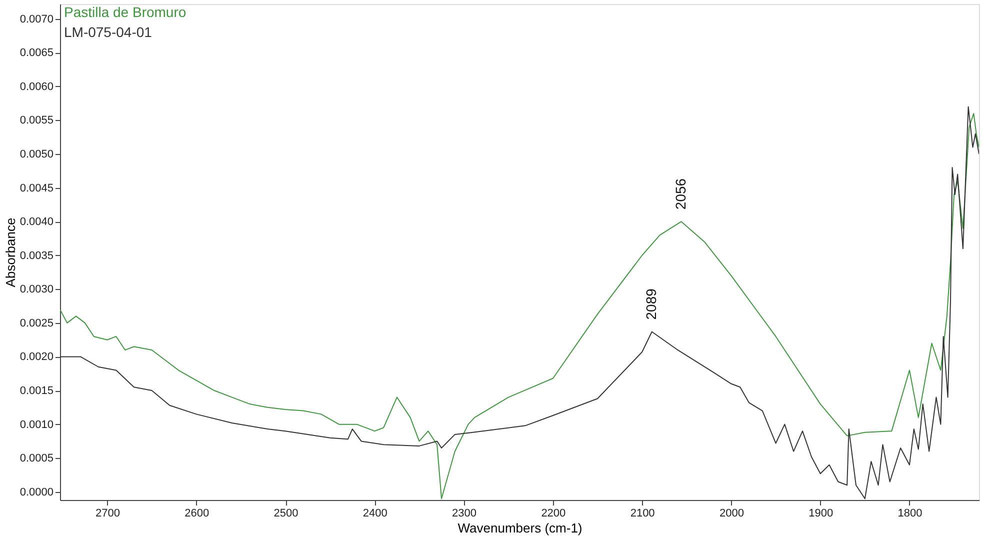 Image resolution: width=983 pixels, height=539 pixels. Describe the element at coordinates (37, 492) in the screenshot. I see `y-tick-label: 0.0000` at that location.